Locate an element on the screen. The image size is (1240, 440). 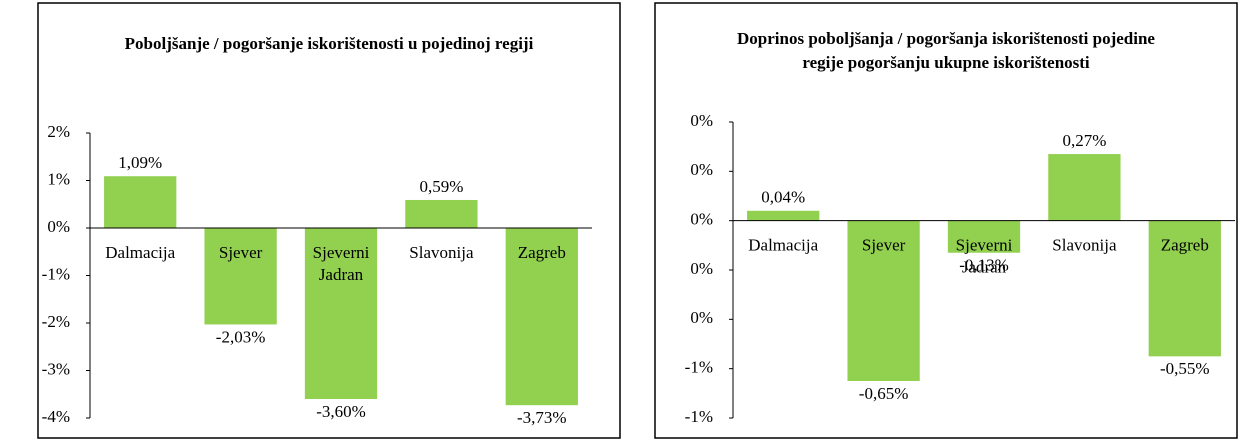
value-label: 0,59% is located at coordinates (441, 186).